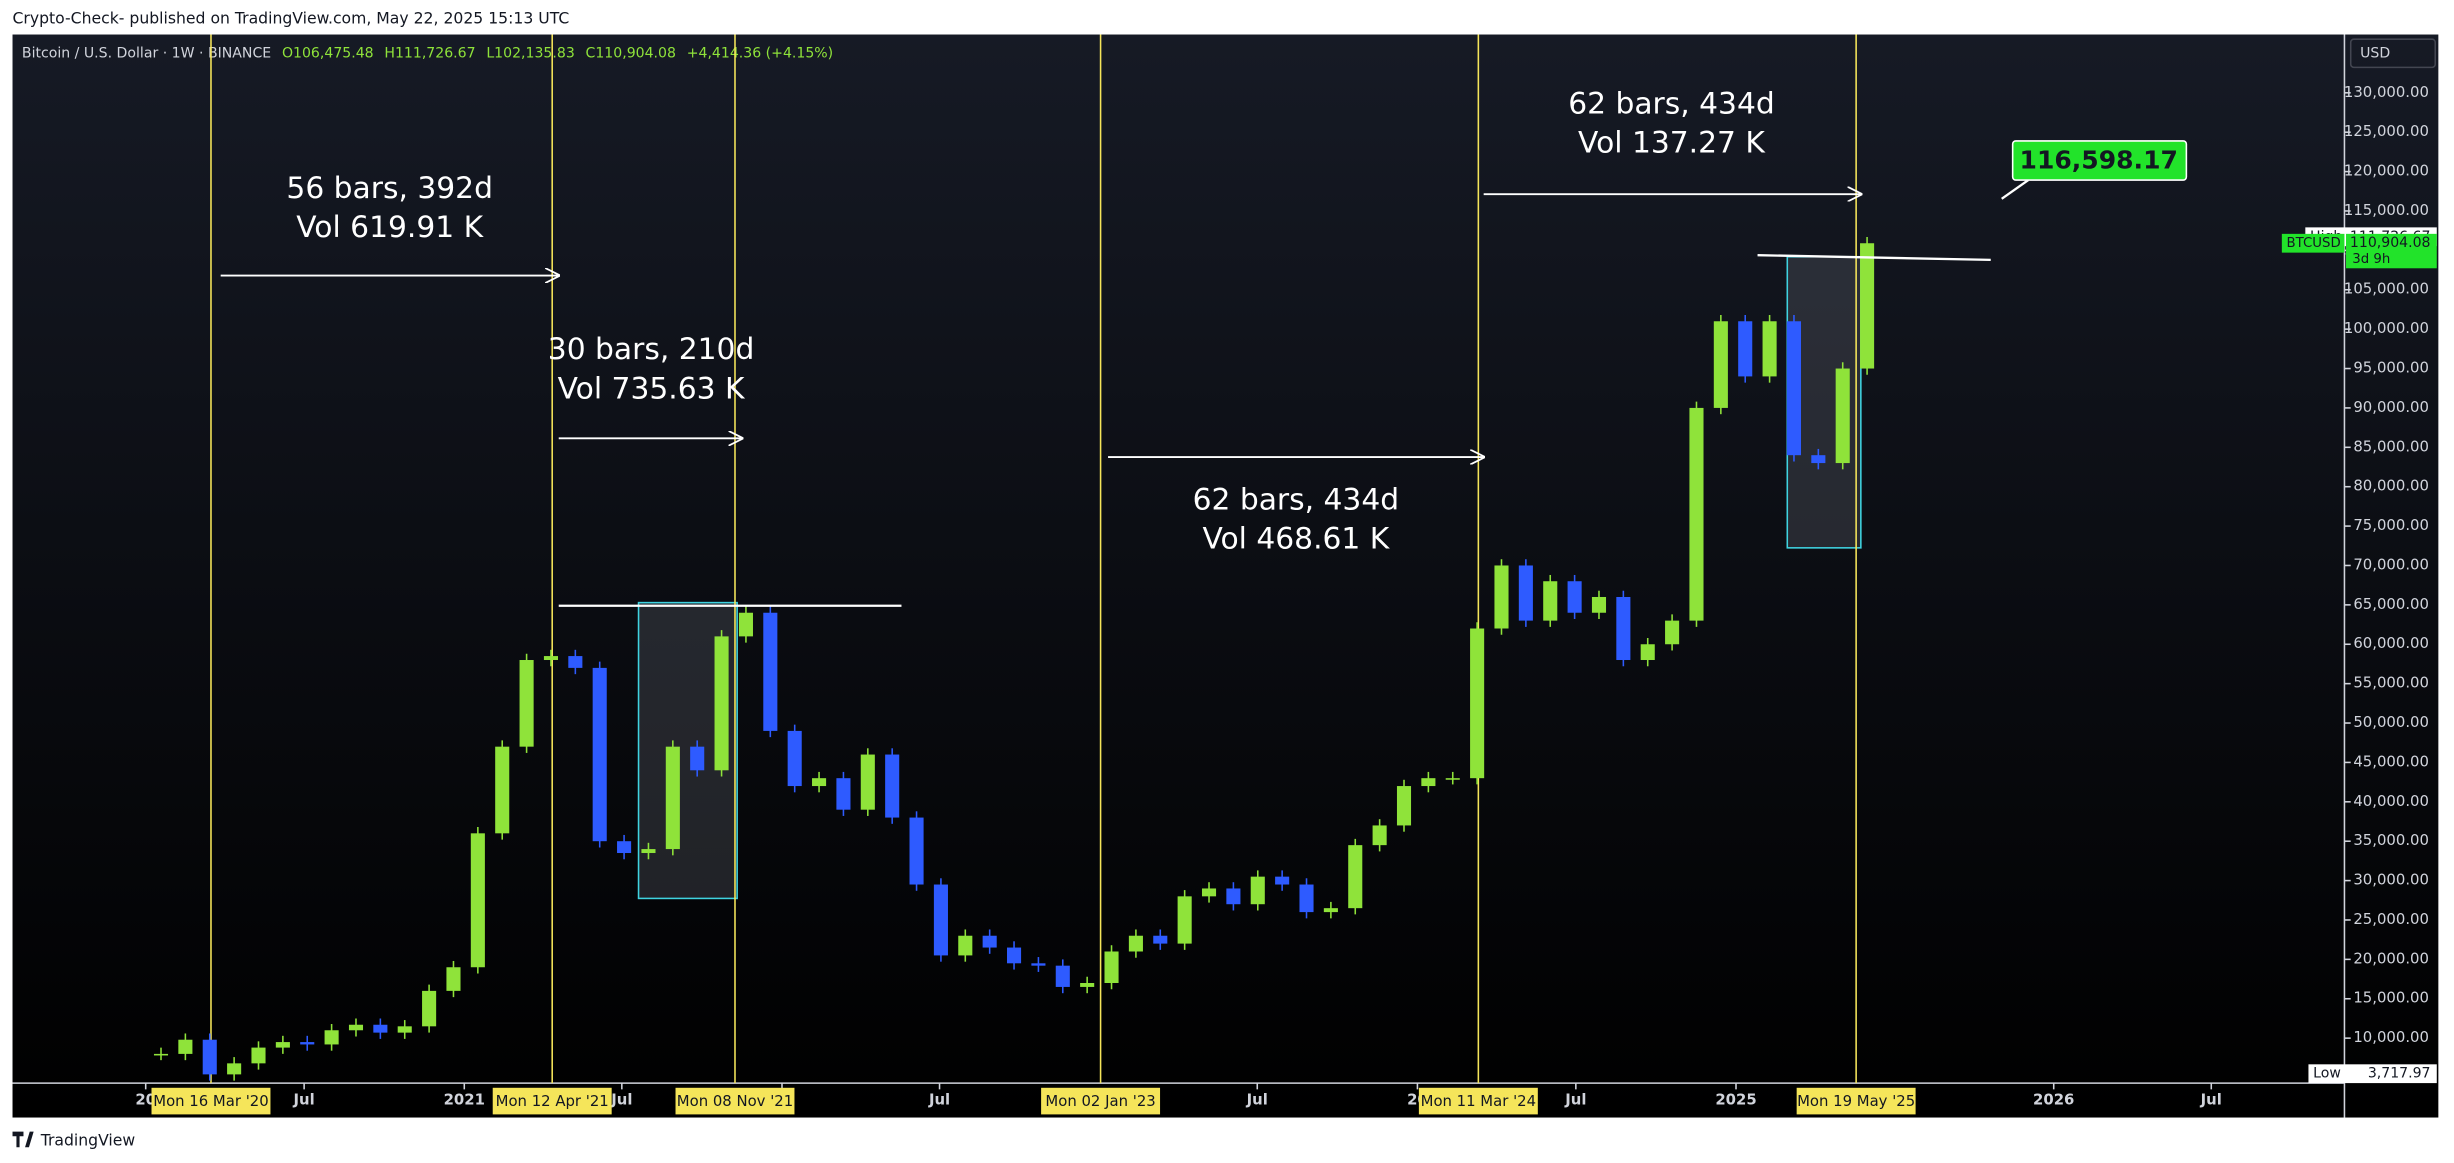 This screenshot has height=1163, width=2454. What do you see at coordinates (2391, 998) in the screenshot?
I see `y-tick-label: 15,000.00` at bounding box center [2391, 998].